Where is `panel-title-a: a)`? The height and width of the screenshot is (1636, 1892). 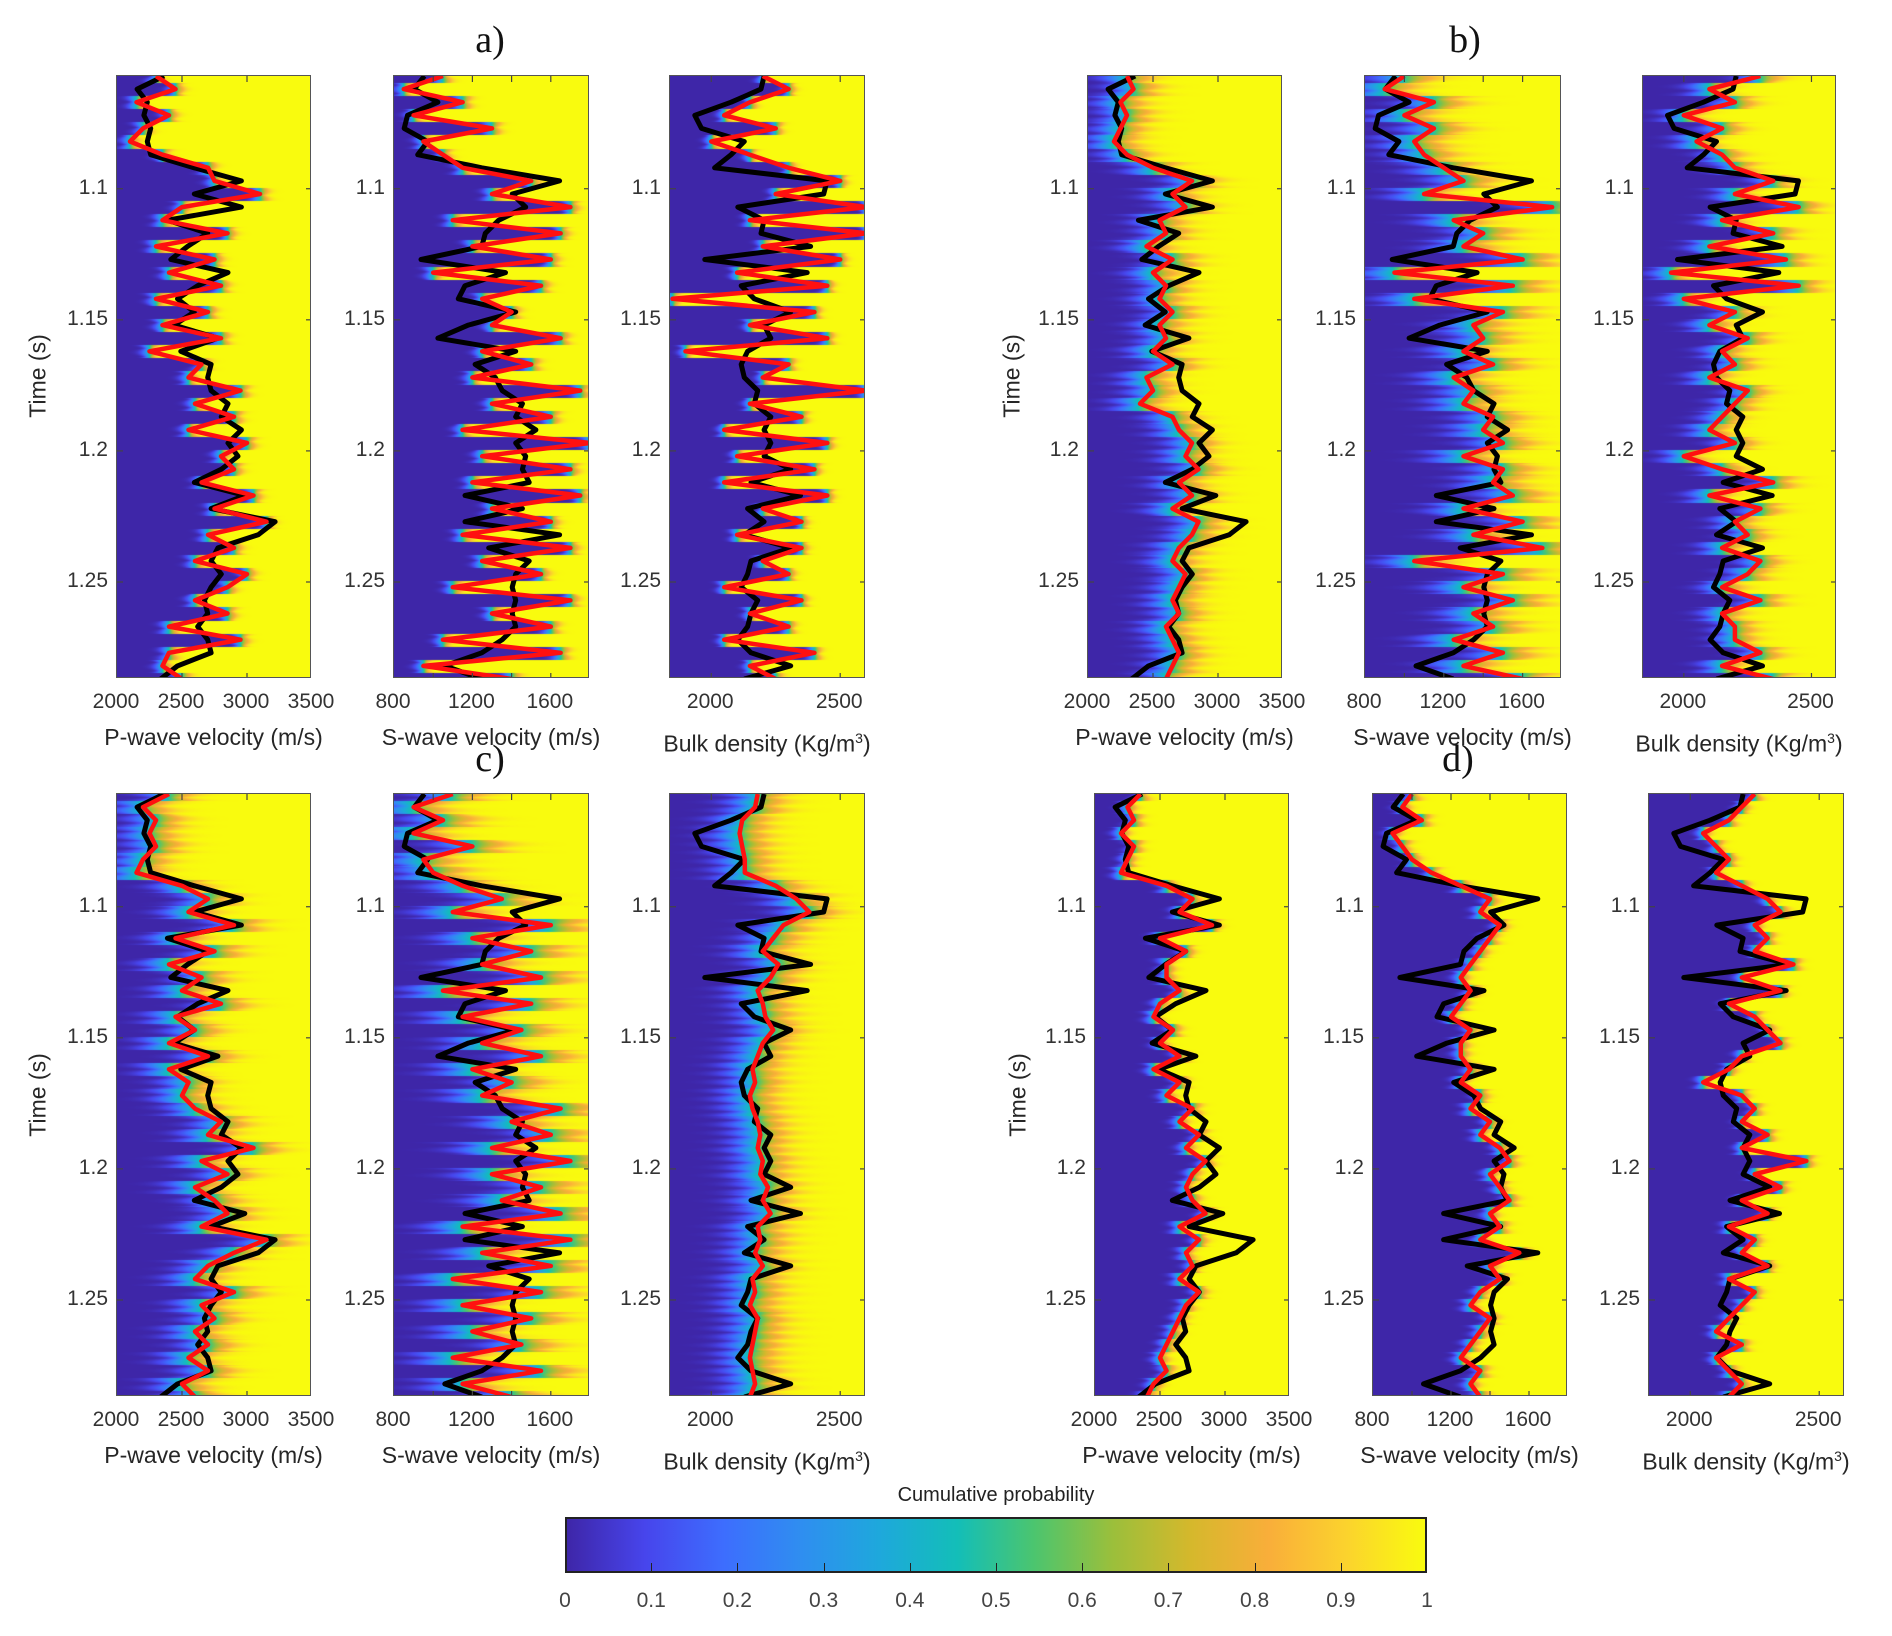
panel-title-a: a) is located at coordinates (490, 40).